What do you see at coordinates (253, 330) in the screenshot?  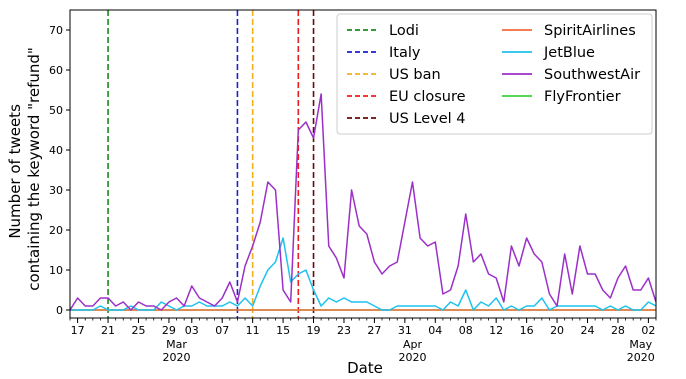 I see `x-tick-label-6: 11` at bounding box center [253, 330].